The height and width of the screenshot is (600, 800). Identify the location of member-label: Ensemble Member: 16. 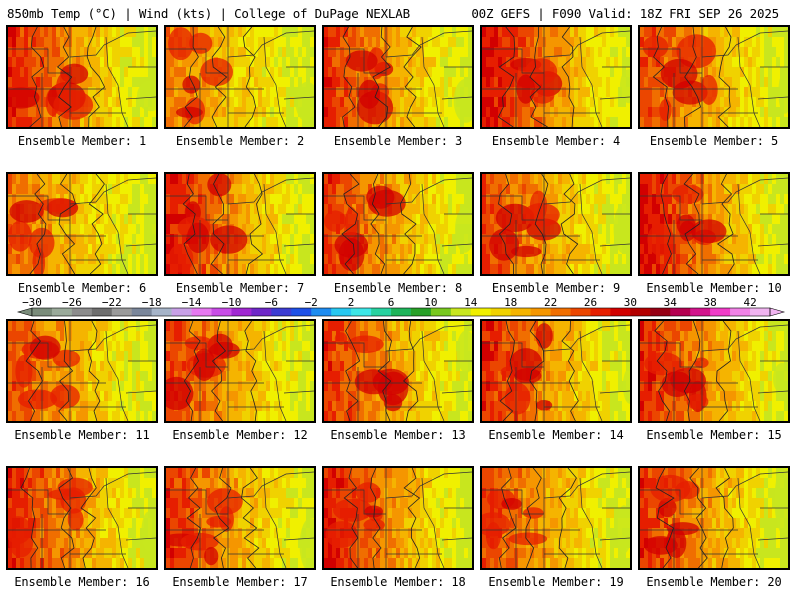
(82, 582).